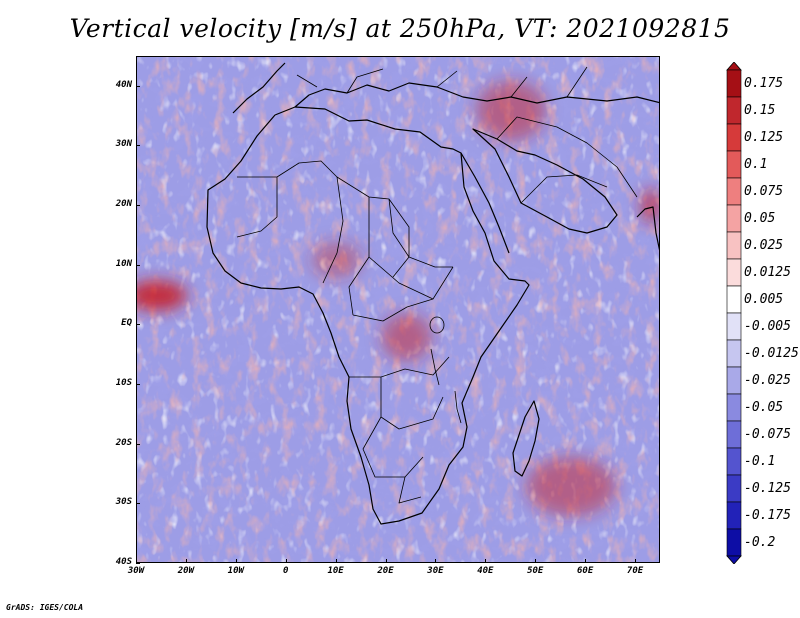  What do you see at coordinates (445, 88) in the screenshot?
I see `europe-coastline` at bounding box center [445, 88].